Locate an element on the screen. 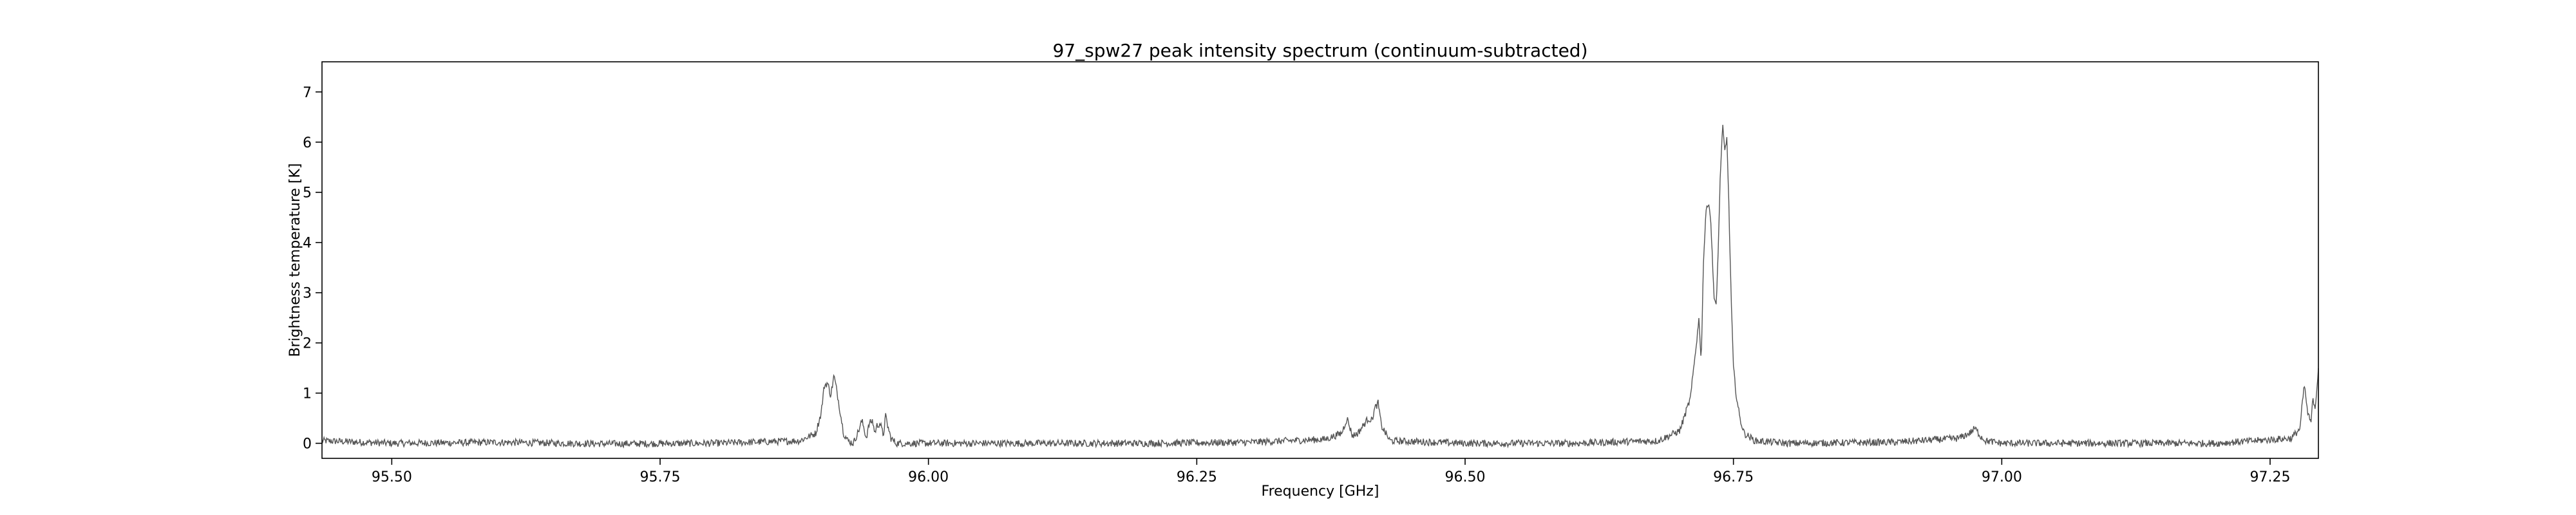 The height and width of the screenshot is (515, 2576). x-tick-label: 95.75 is located at coordinates (660, 477).